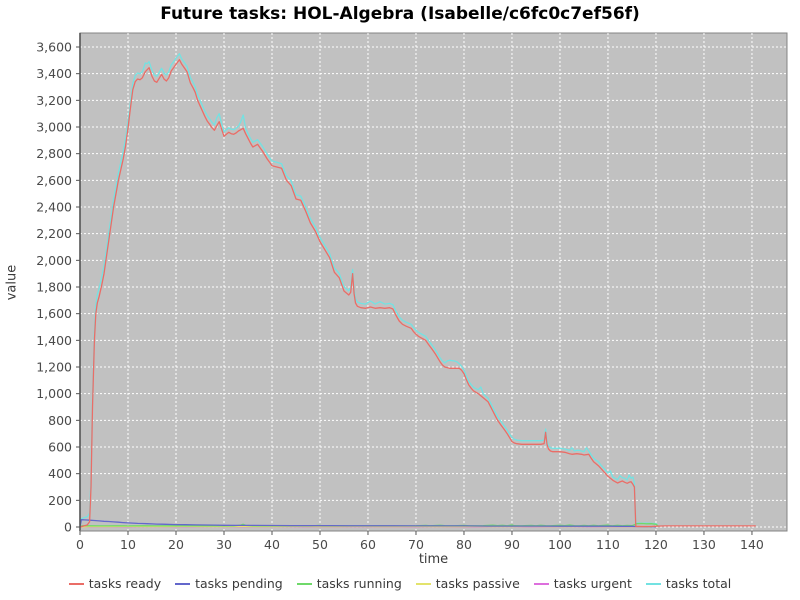  What do you see at coordinates (176, 544) in the screenshot?
I see `x-tick-label: 20` at bounding box center [176, 544].